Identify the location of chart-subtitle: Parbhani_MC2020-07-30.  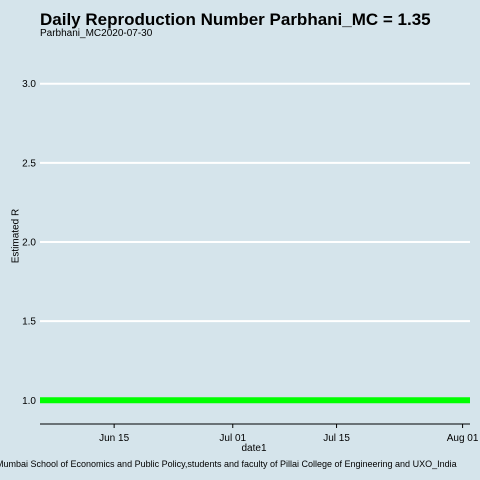
(96, 33).